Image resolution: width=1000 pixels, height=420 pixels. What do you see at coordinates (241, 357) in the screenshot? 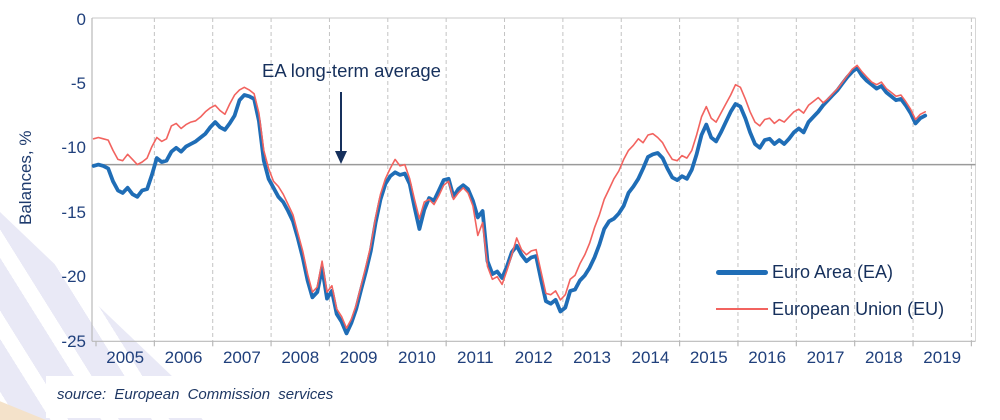
I see `x-tick-label: 2007` at bounding box center [241, 357].